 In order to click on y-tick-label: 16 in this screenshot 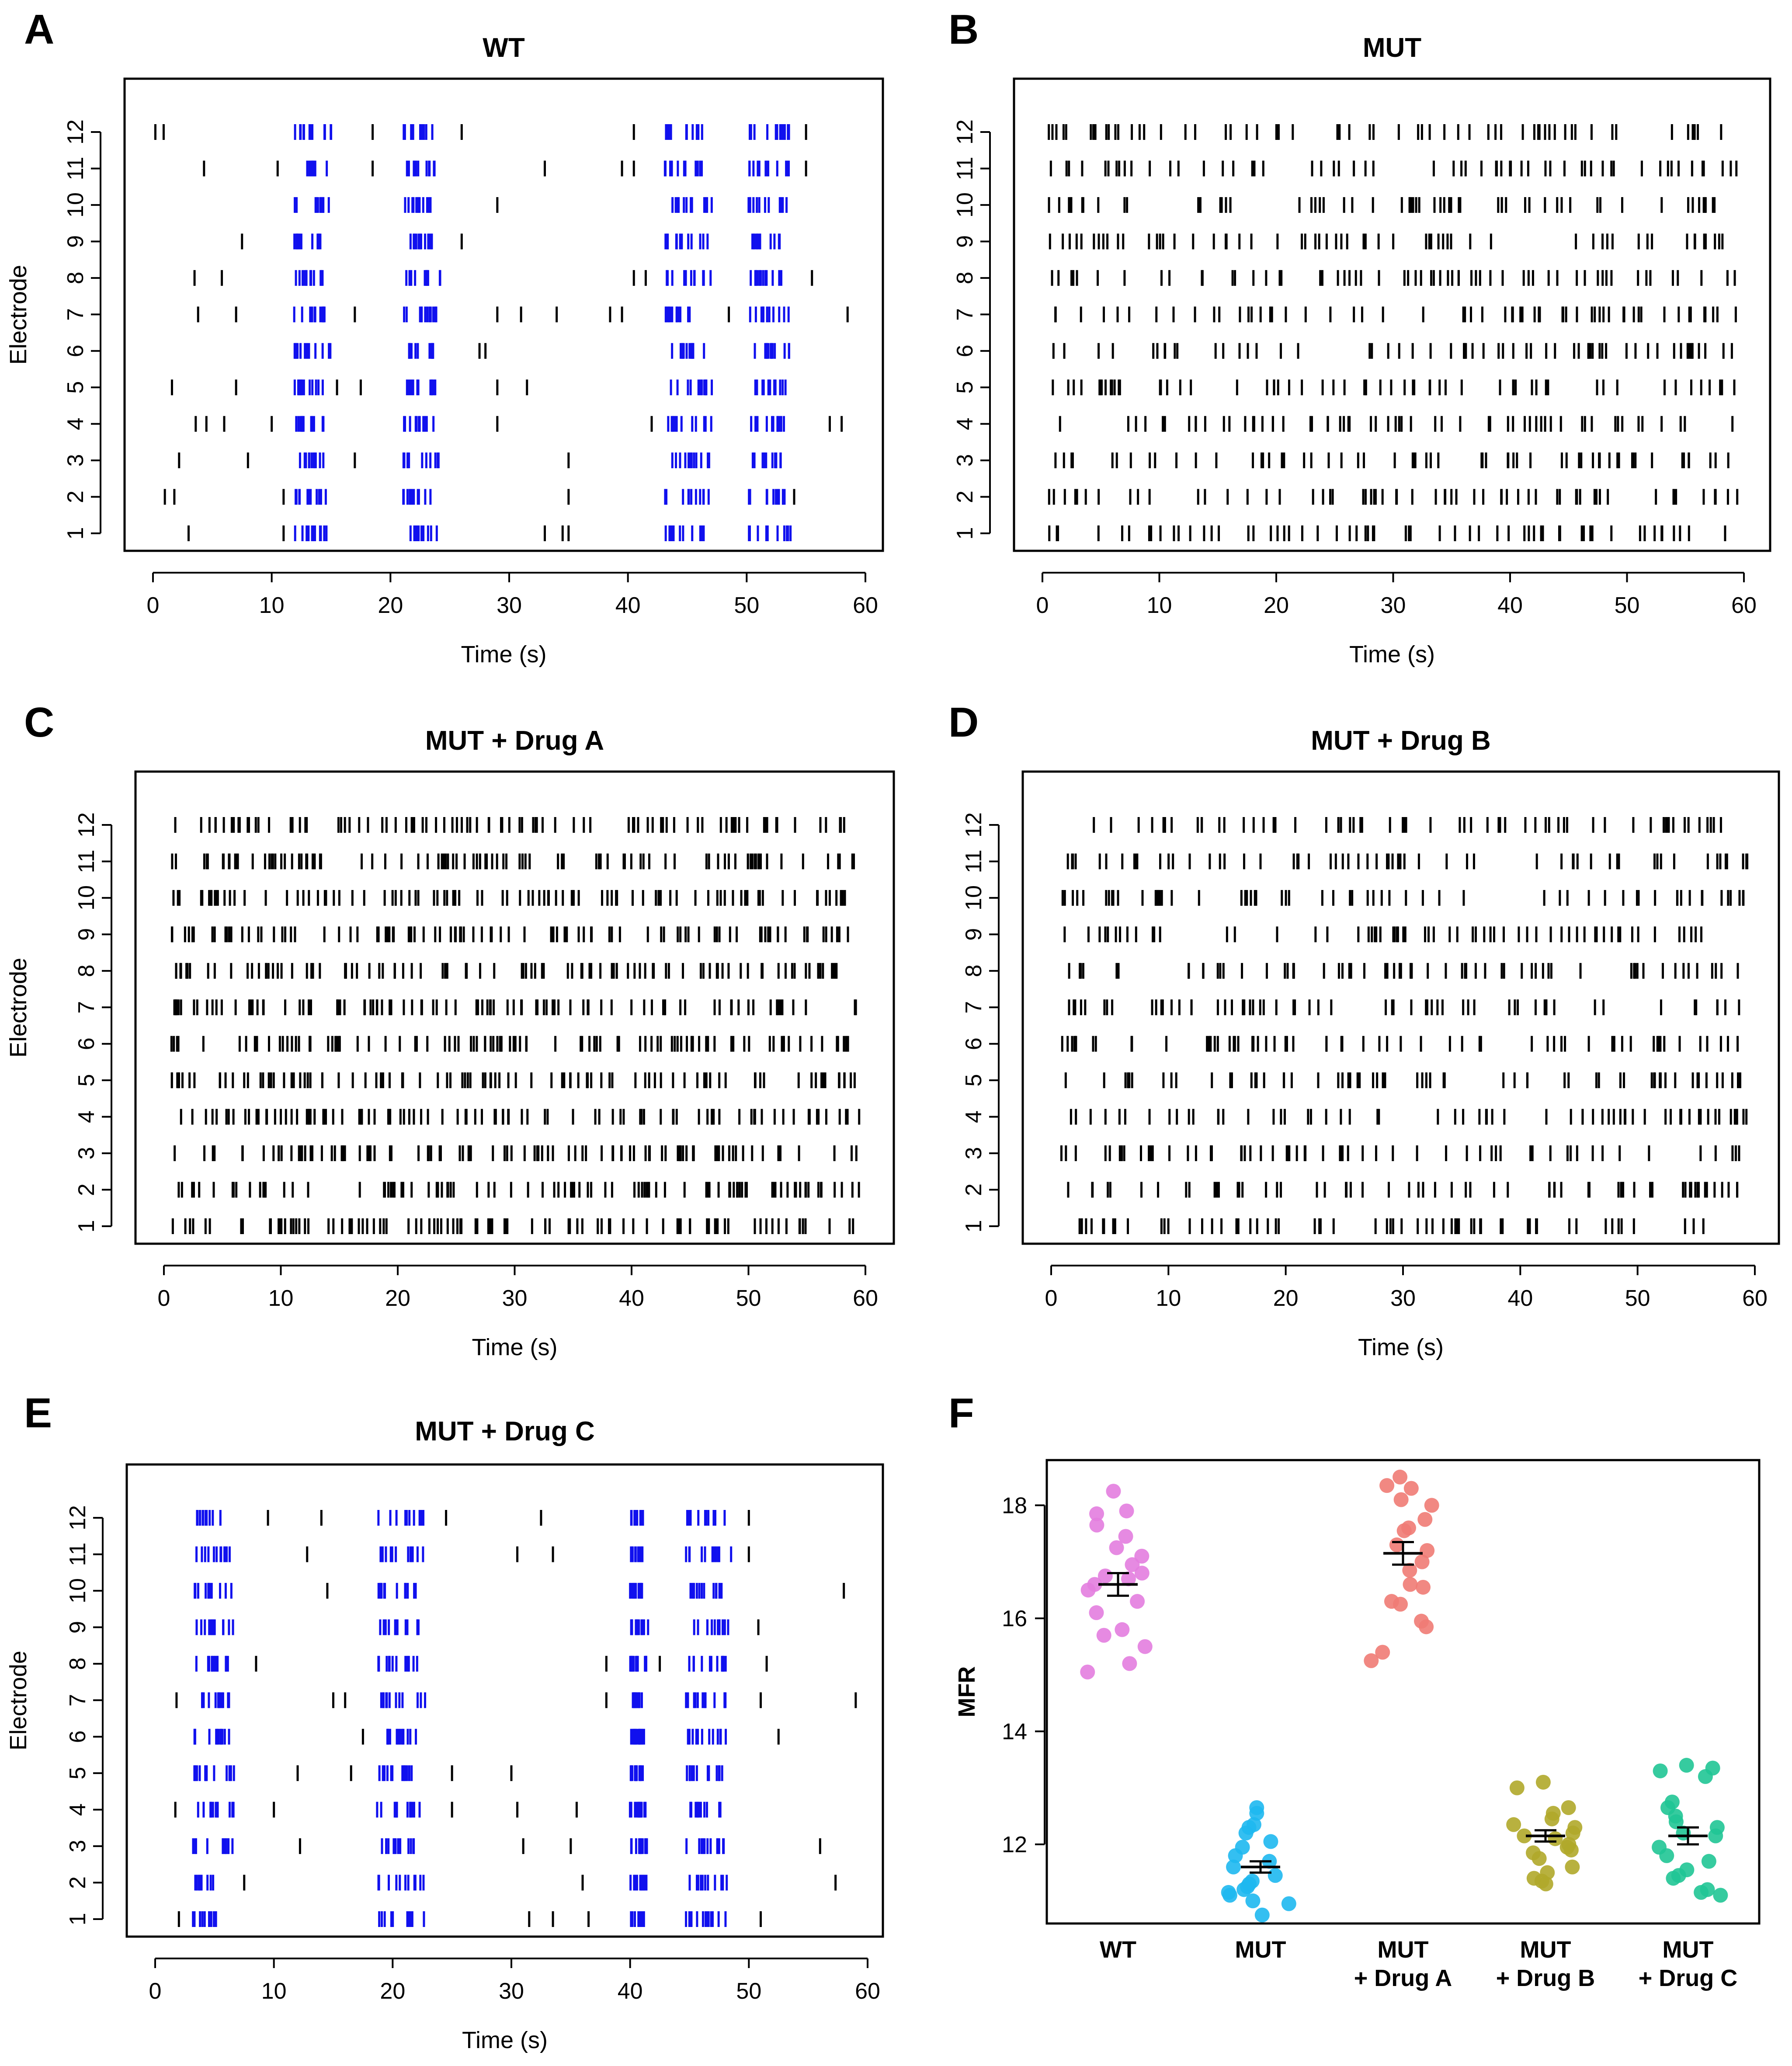, I will do `click(1014, 1618)`.